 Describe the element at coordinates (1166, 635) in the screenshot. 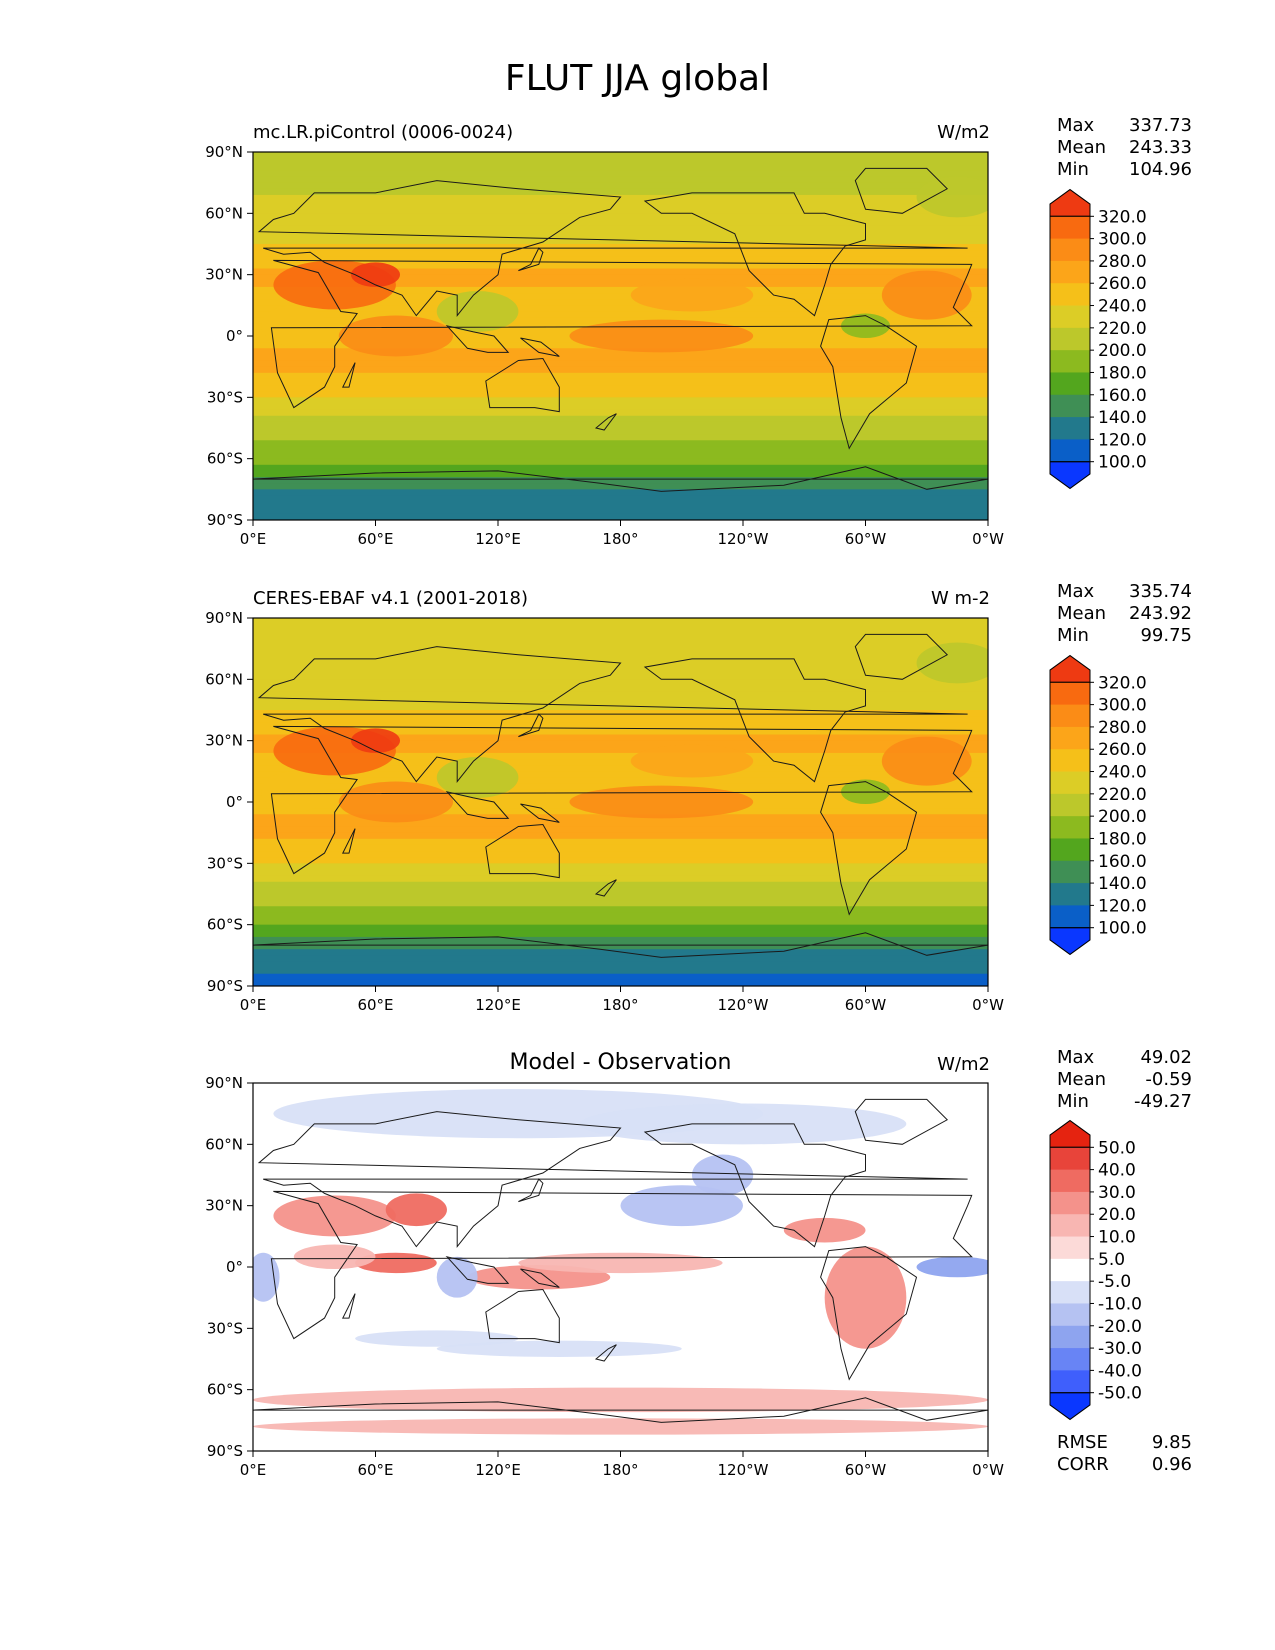

I see `stat-value: 99.75` at that location.